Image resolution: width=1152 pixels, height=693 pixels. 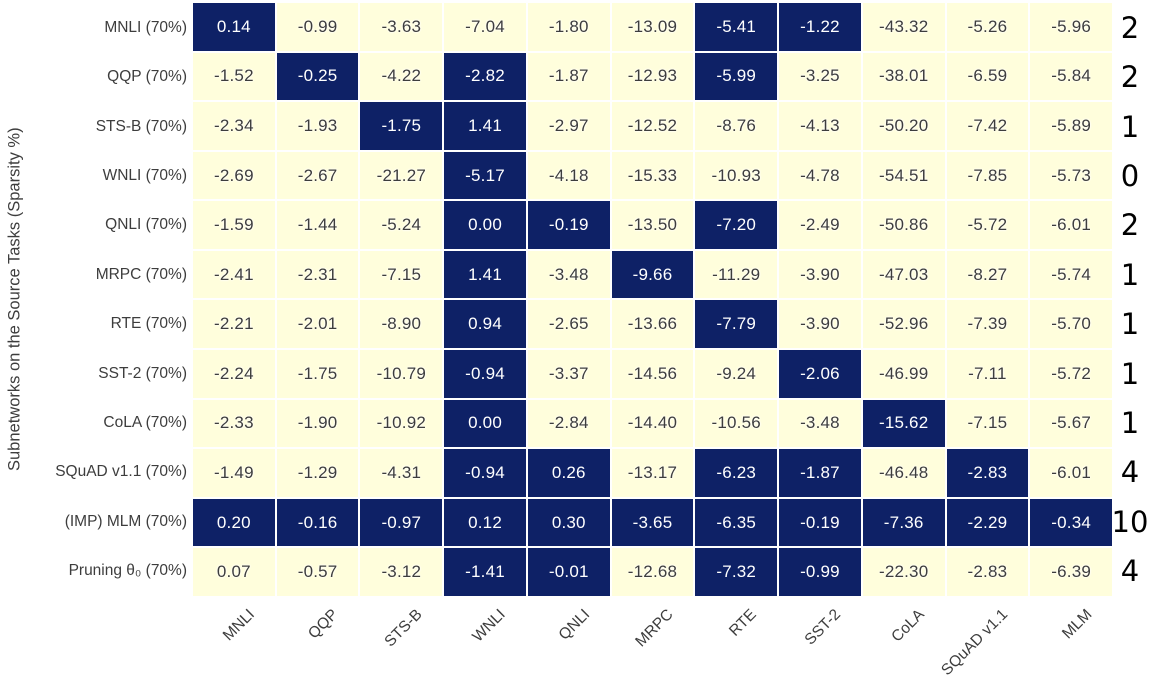 What do you see at coordinates (1071, 572) in the screenshot?
I see `heatmap-cell: -6.39` at bounding box center [1071, 572].